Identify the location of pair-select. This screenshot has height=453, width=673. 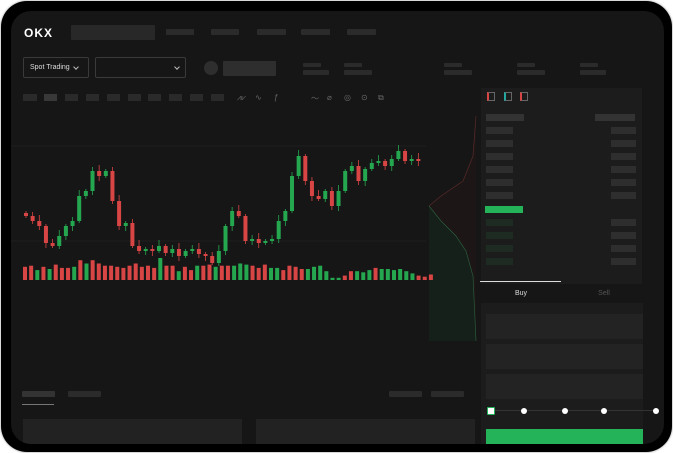
(140, 67).